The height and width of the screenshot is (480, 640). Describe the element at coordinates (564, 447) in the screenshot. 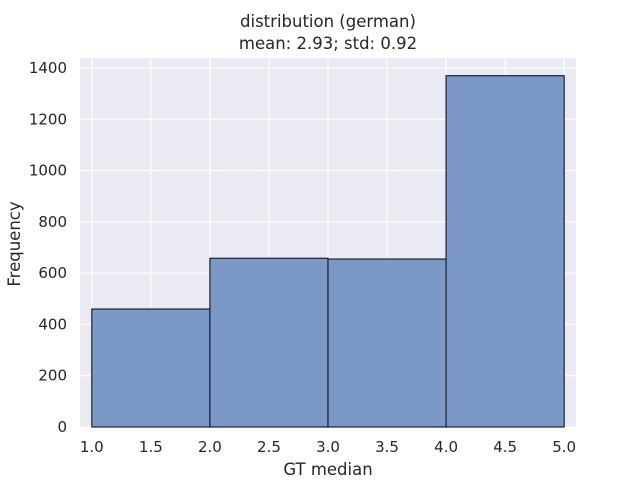

I see `x-tick-label: 5.0` at that location.